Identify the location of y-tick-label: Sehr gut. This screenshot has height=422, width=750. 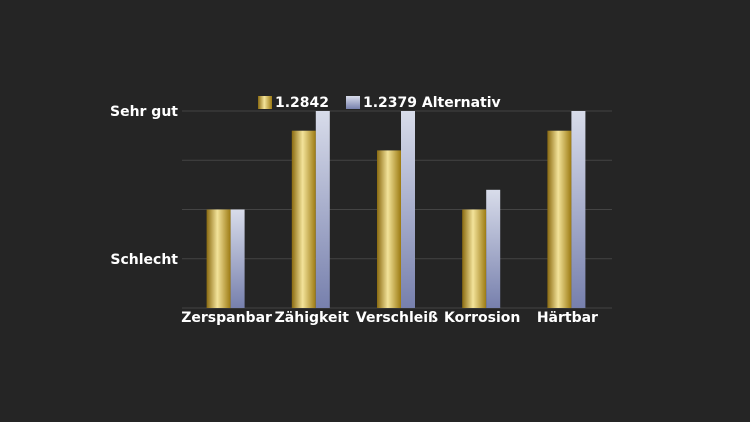
(144, 112).